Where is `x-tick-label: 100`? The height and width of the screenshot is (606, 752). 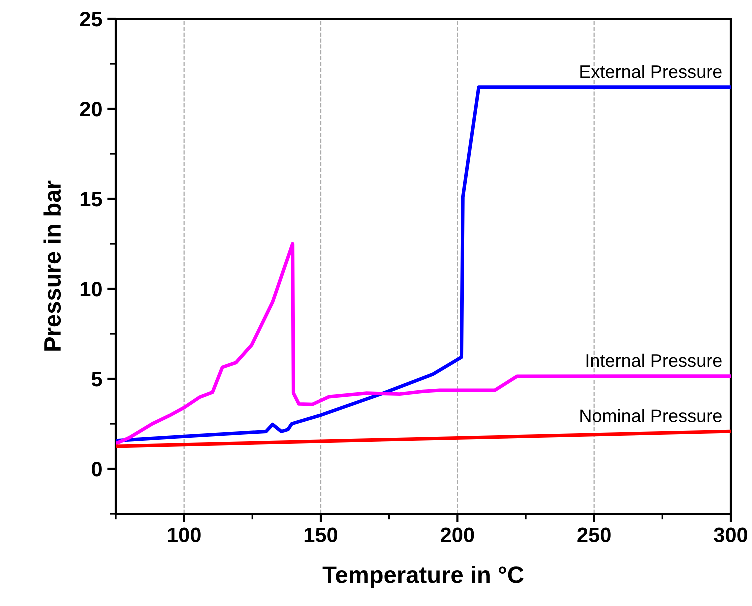
x-tick-label: 100 is located at coordinates (184, 535).